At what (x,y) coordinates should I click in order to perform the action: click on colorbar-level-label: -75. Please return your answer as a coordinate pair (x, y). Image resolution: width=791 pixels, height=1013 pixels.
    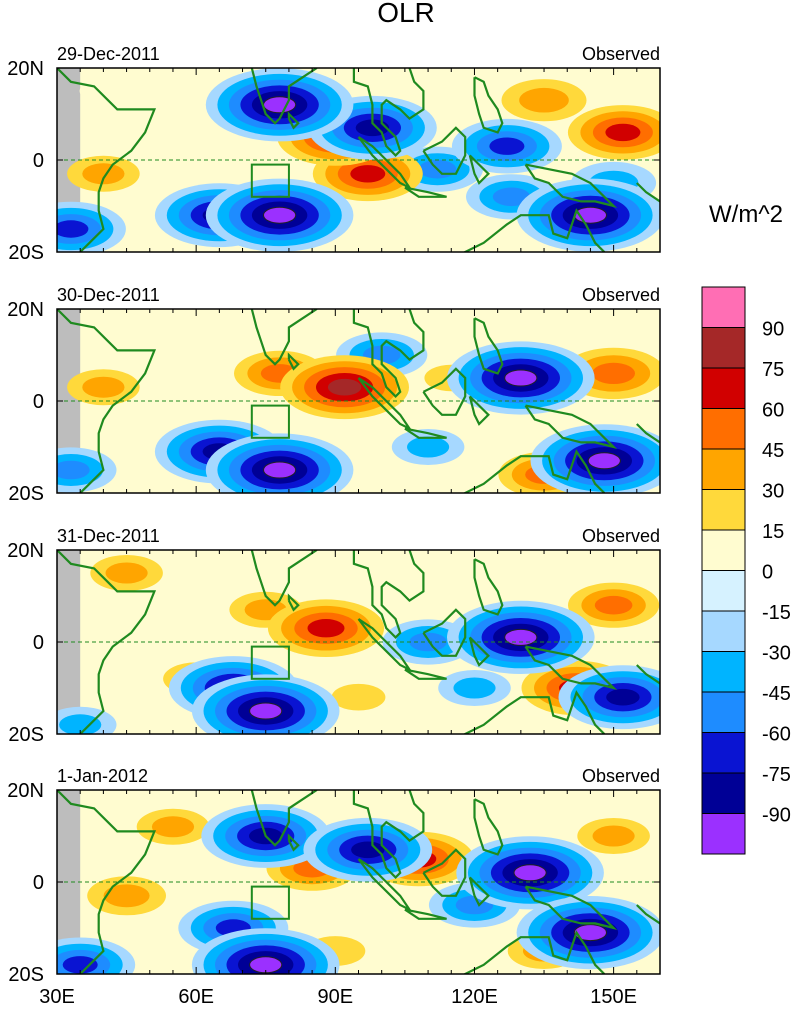
    Looking at the image, I should click on (776, 775).